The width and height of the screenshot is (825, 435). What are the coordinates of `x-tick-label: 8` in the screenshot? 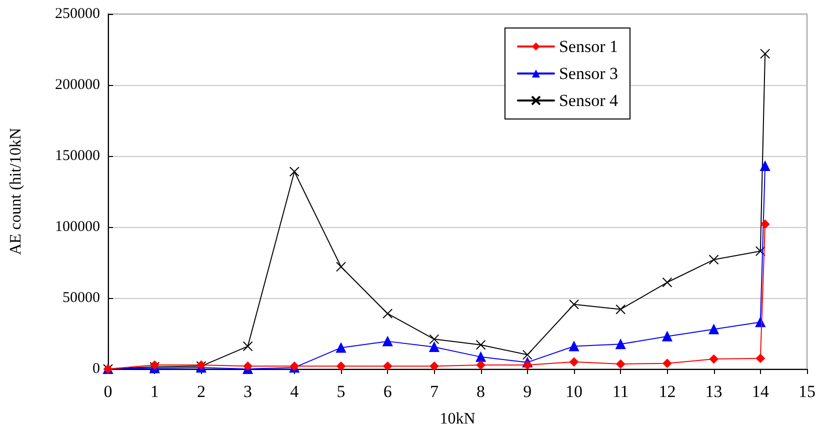 It's located at (481, 391).